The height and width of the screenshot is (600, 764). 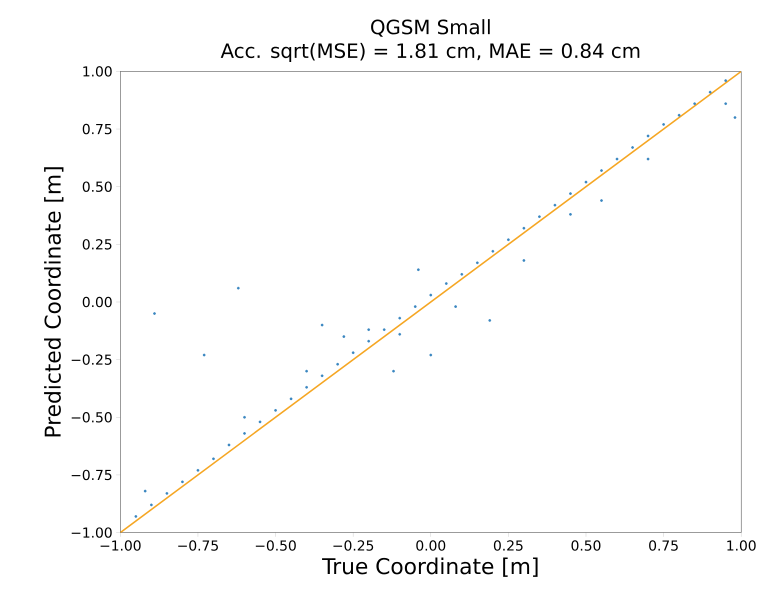 What do you see at coordinates (508, 545) in the screenshot?
I see `x-tick-label: 0.25` at bounding box center [508, 545].